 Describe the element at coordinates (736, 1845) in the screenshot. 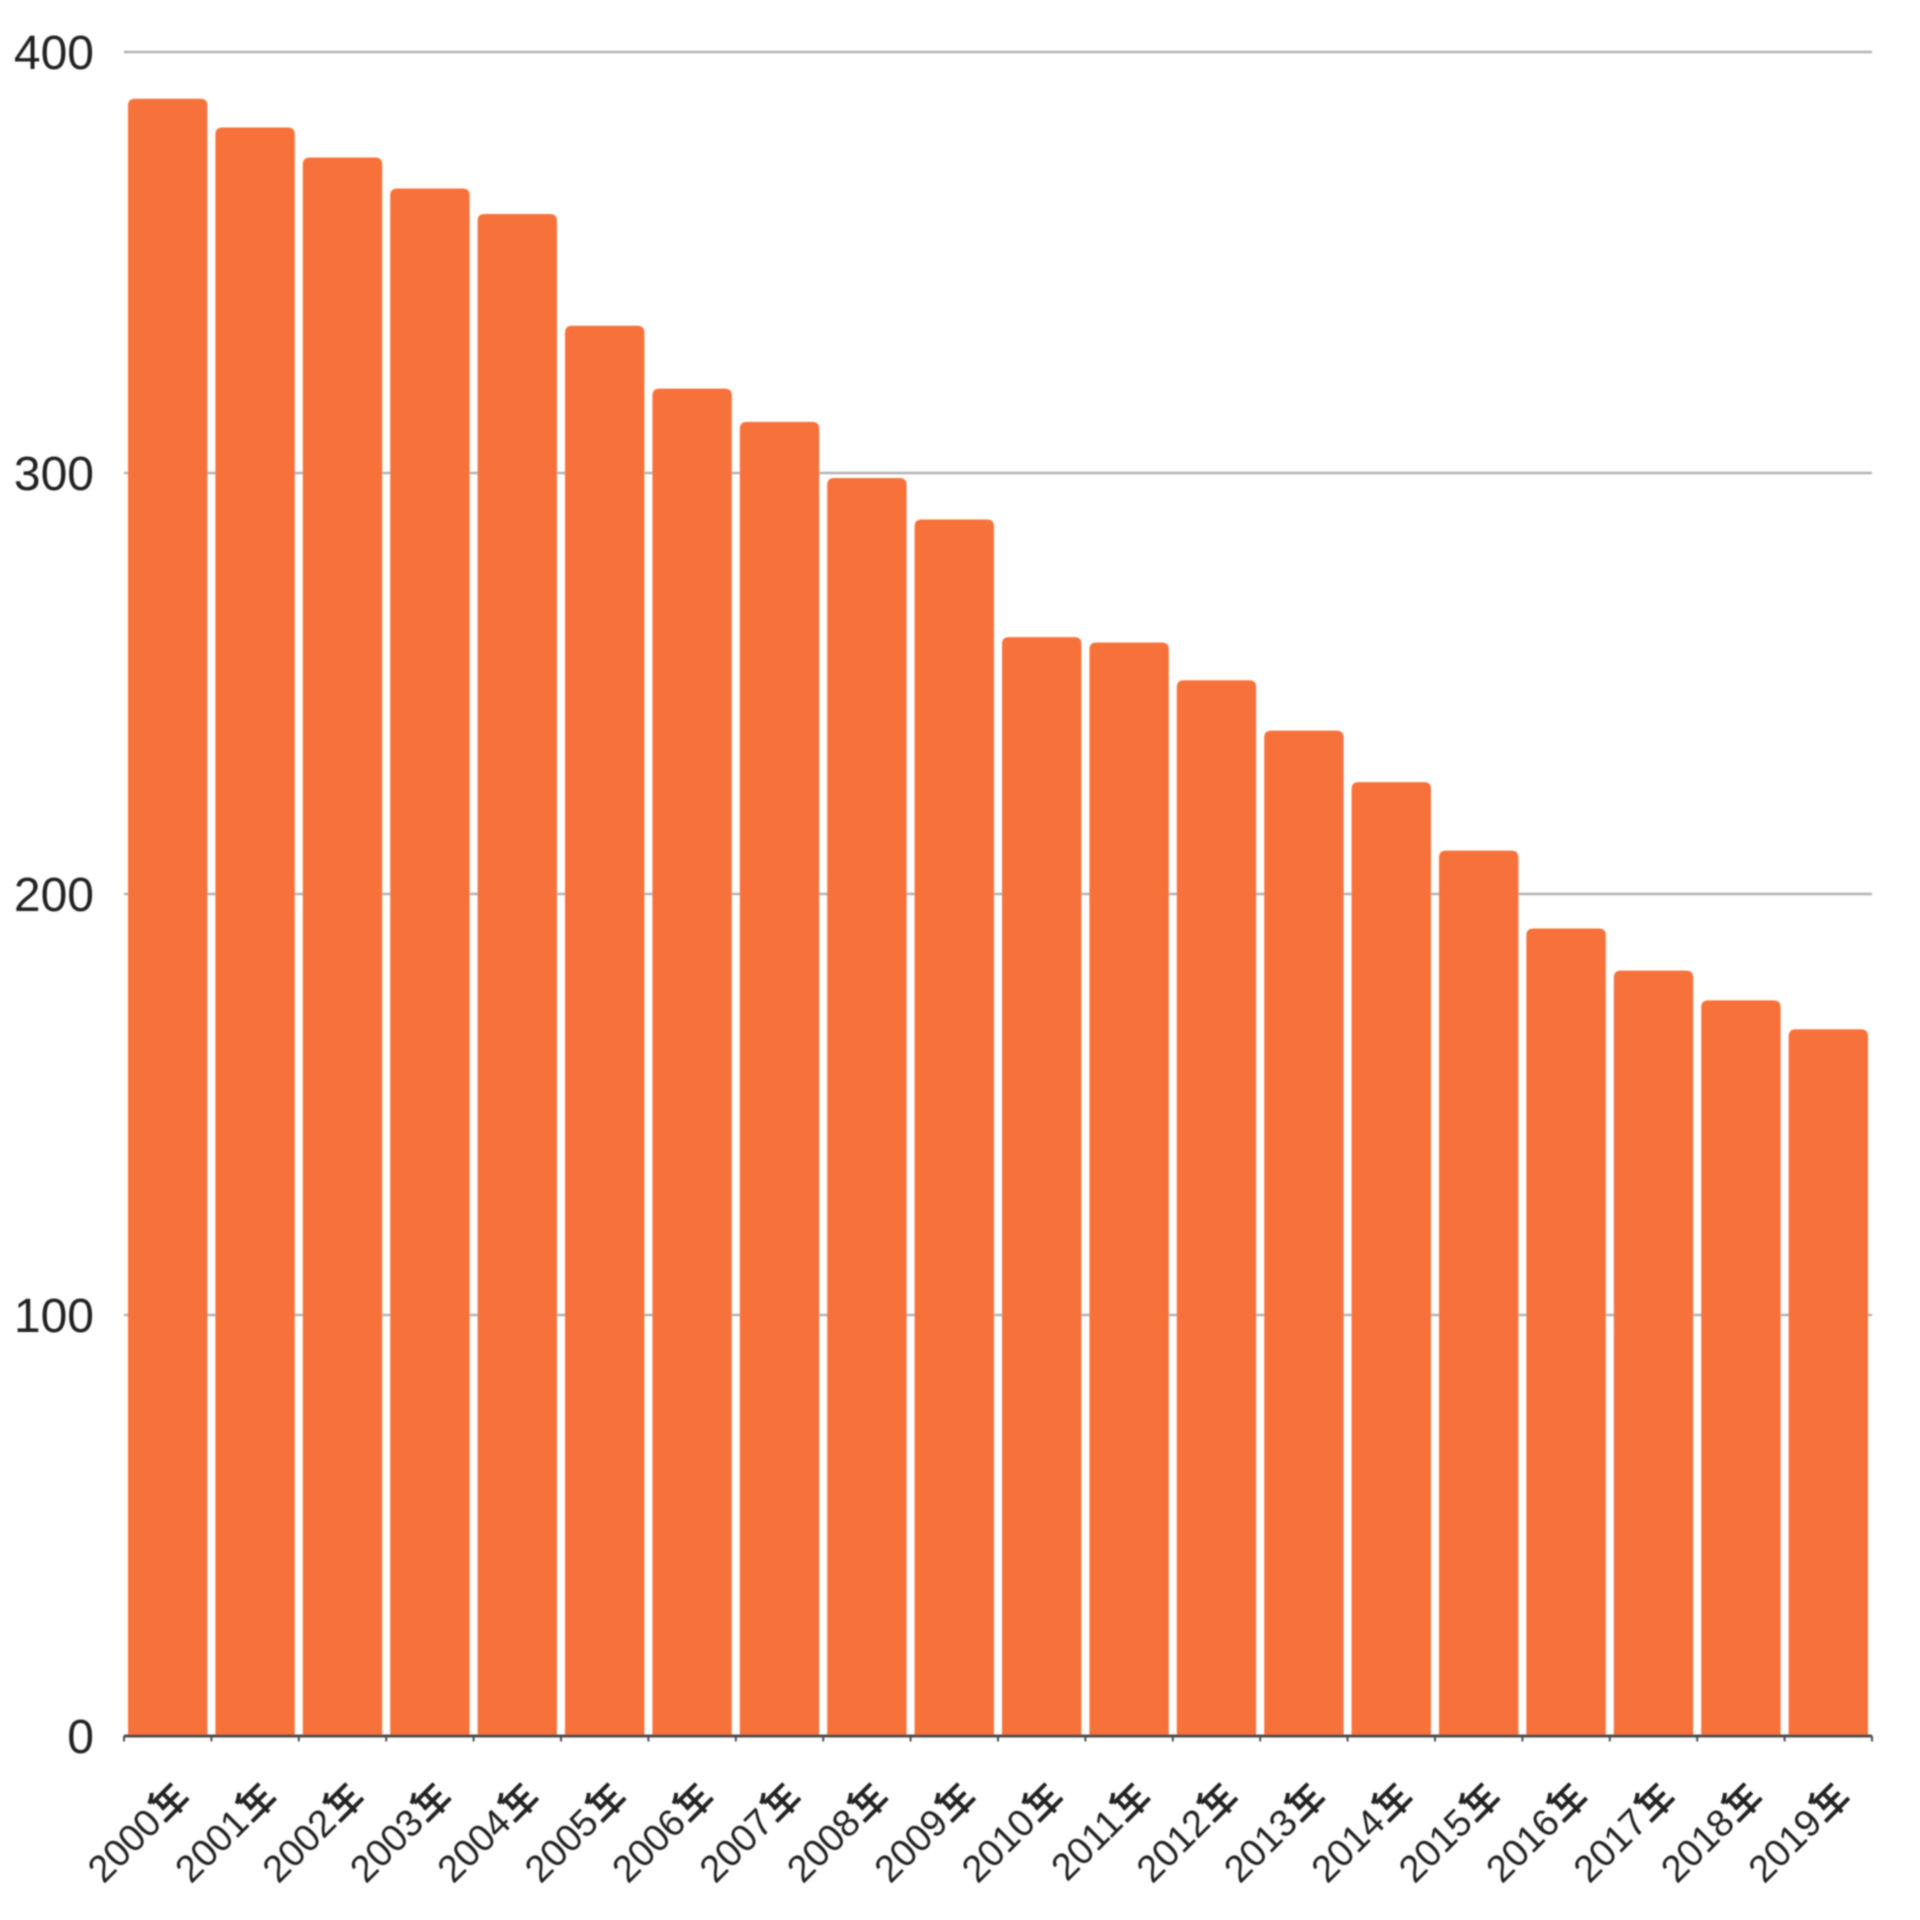

I see `svg-text: 2007` at that location.